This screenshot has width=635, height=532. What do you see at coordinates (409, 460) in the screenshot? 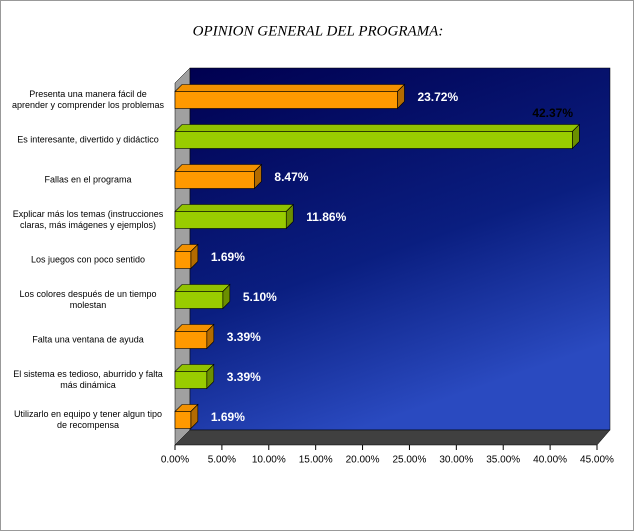
I see `x-tick-label: 25.00%` at bounding box center [409, 460].